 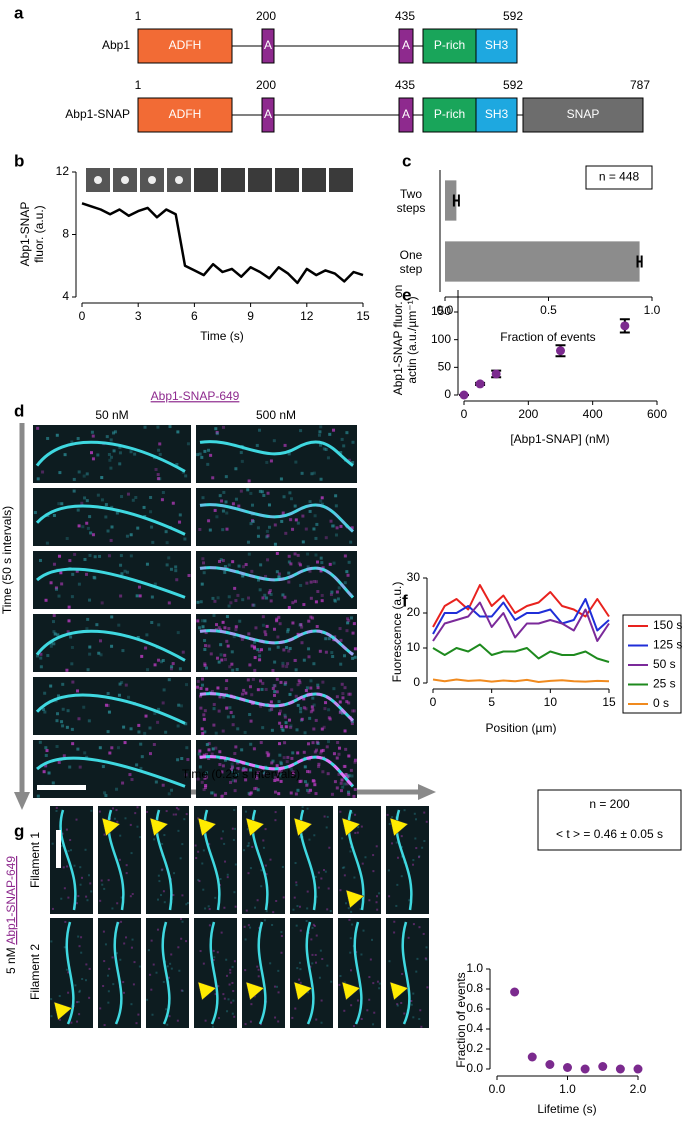 I want to click on residue-number: 592, so click(x=513, y=16).